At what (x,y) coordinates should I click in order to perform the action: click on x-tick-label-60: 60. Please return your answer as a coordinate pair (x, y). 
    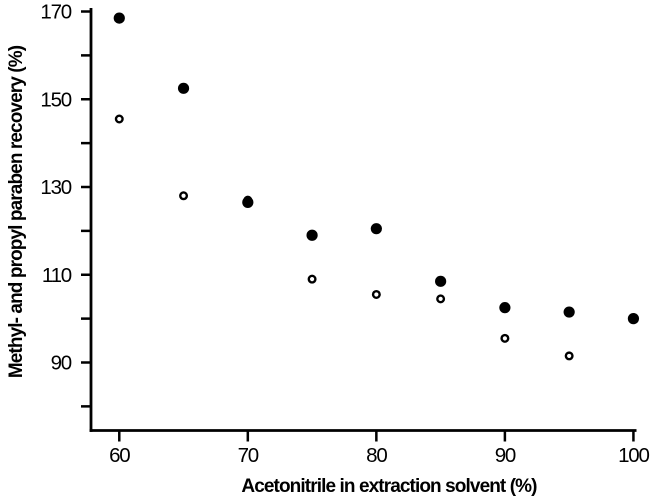
    Looking at the image, I should click on (119, 455).